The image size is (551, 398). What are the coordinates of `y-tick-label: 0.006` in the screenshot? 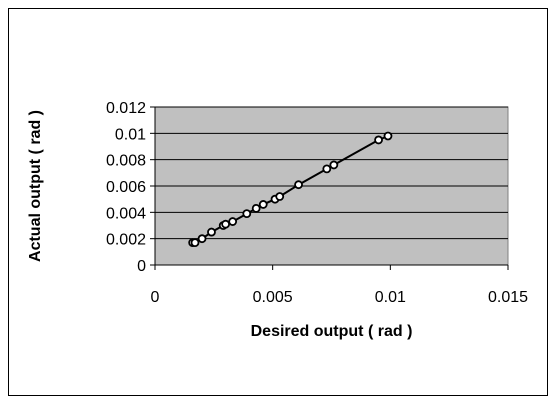 It's located at (126, 187).